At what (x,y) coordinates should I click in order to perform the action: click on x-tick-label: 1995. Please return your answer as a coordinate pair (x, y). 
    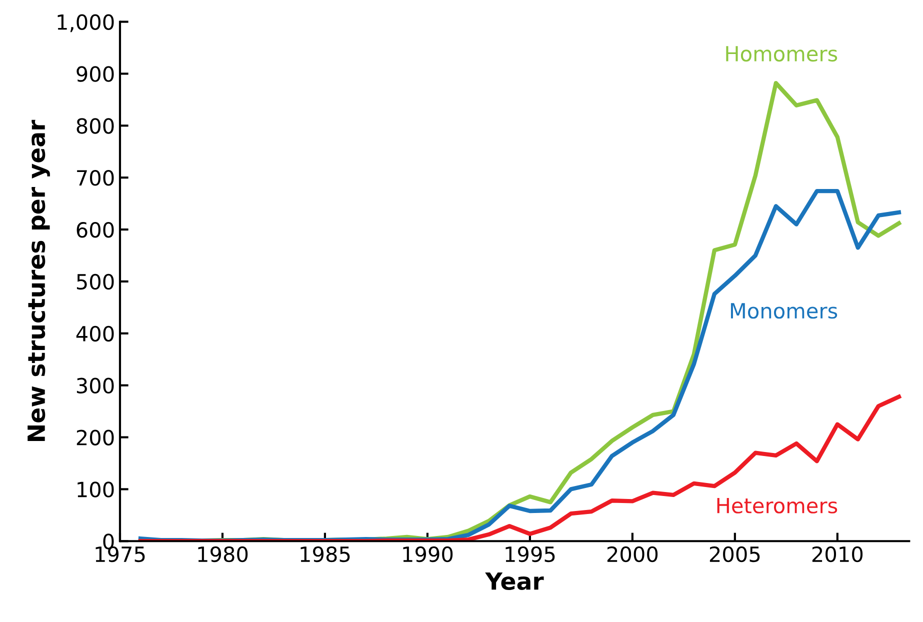
    Looking at the image, I should click on (530, 554).